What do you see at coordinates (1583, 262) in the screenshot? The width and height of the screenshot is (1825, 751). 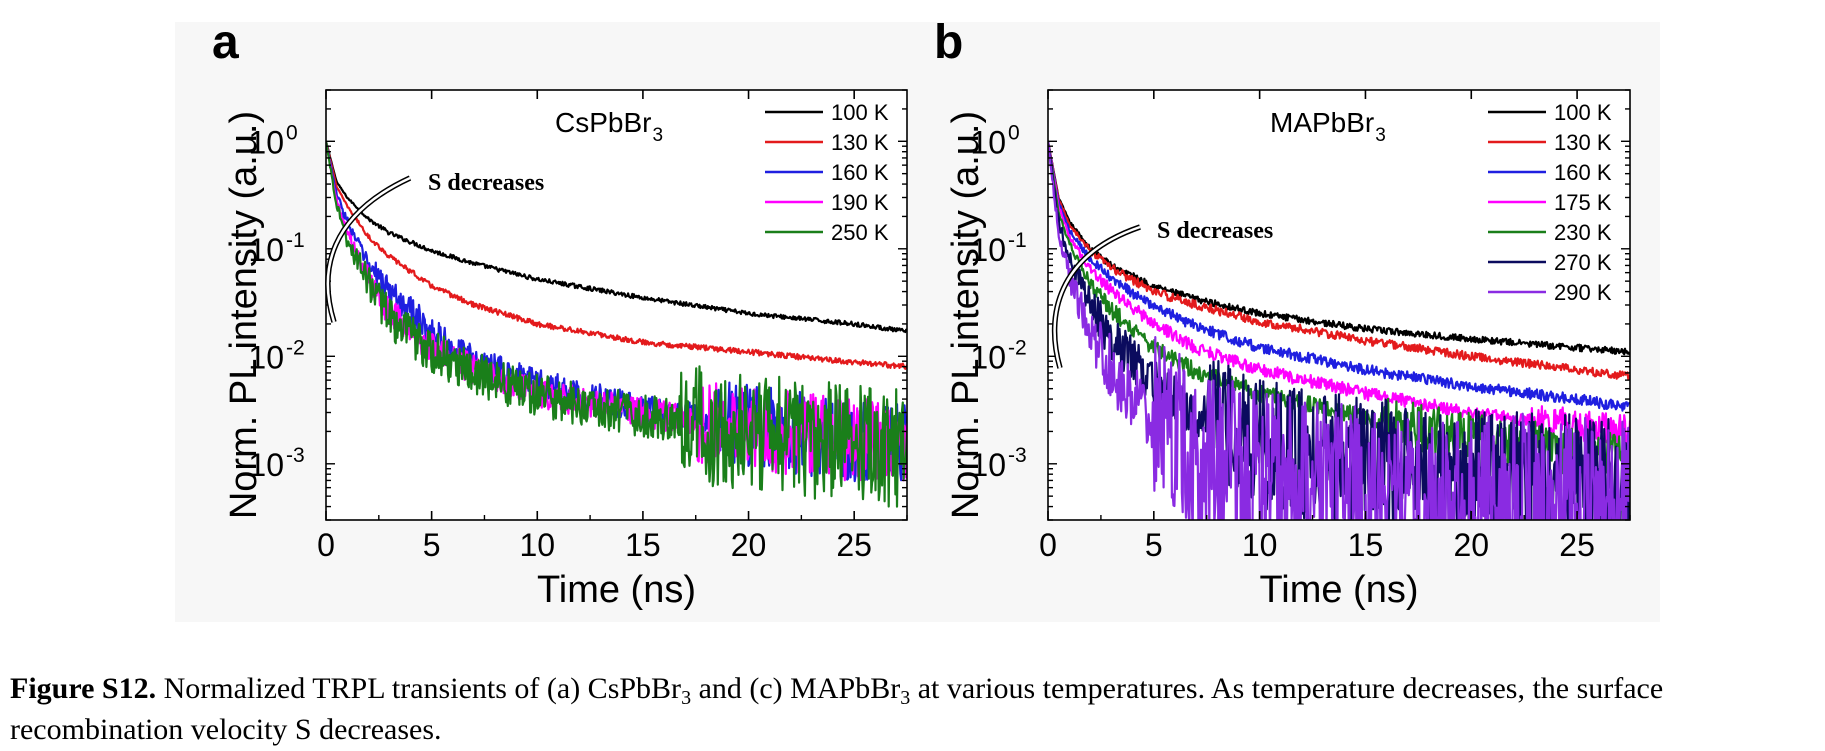 I see `legend-entry: 270 K` at bounding box center [1583, 262].